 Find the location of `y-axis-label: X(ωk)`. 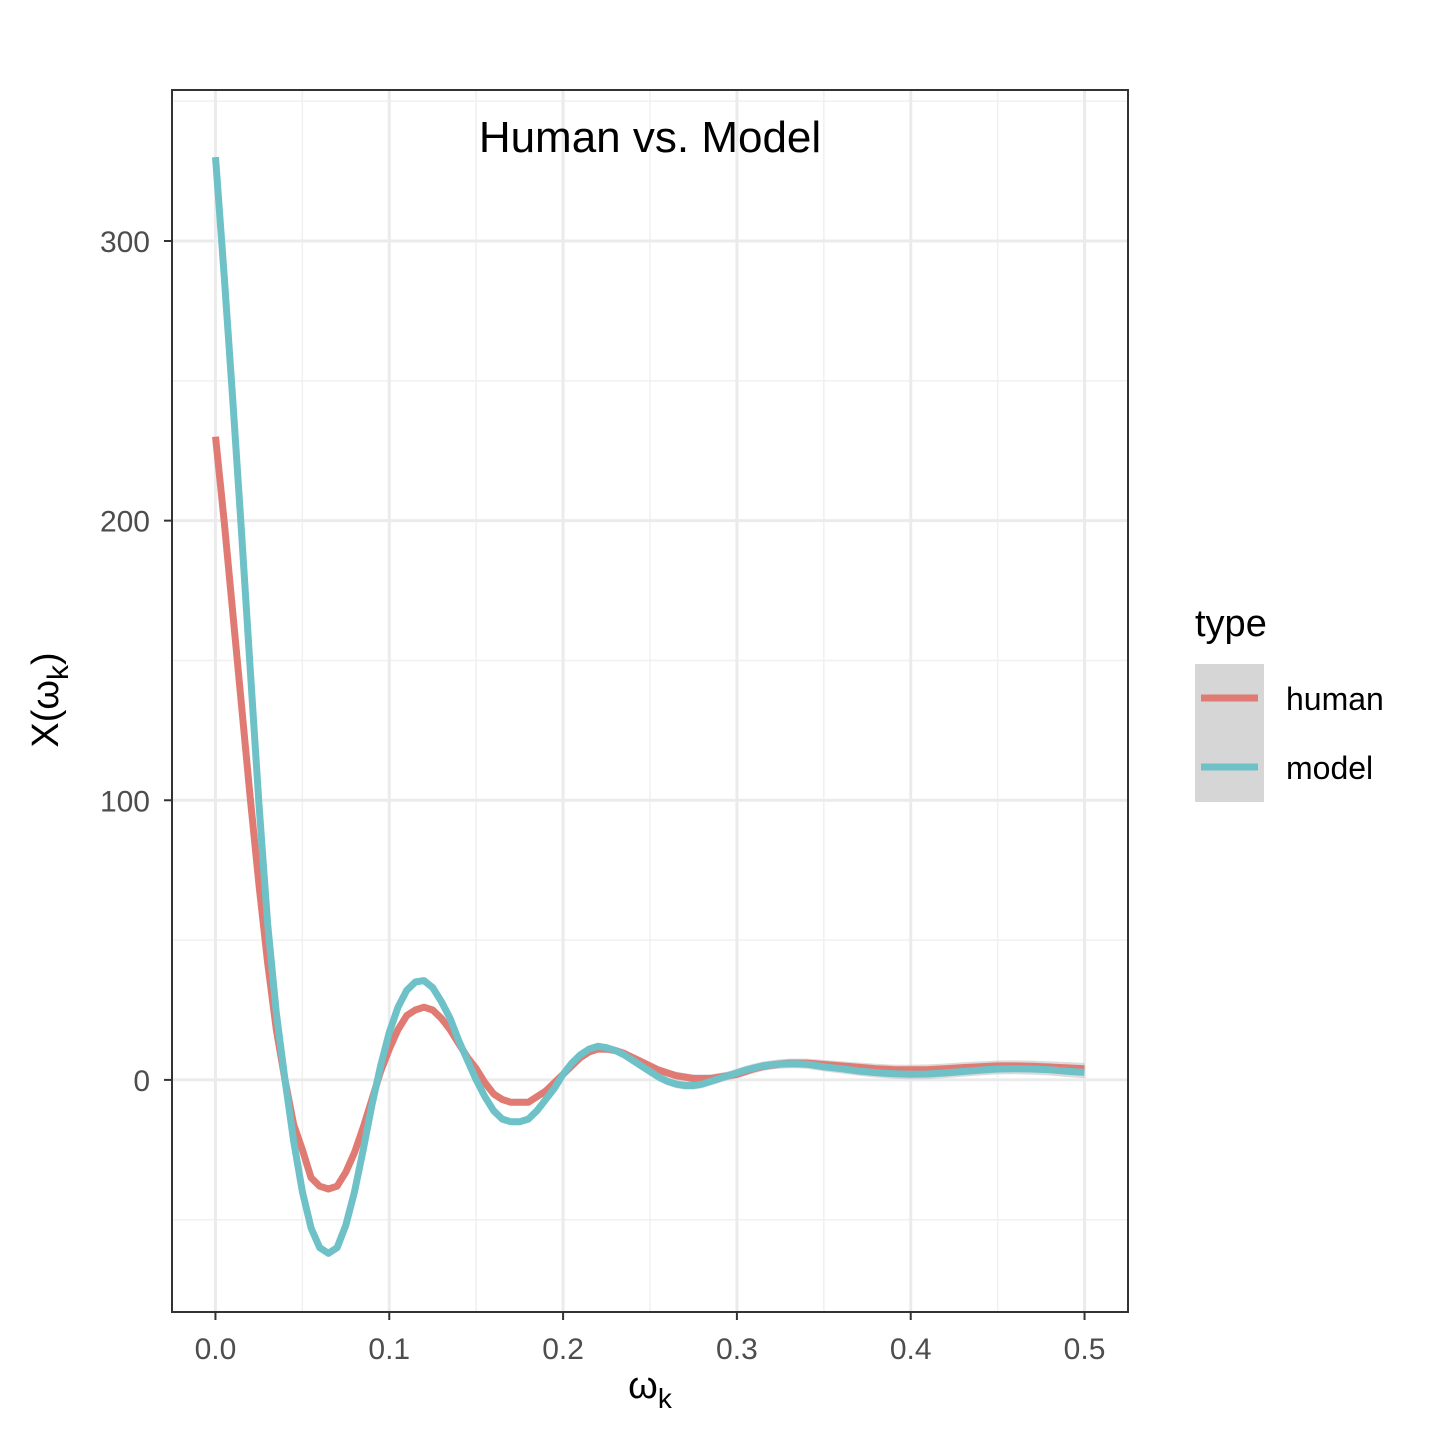

y-axis-label: X(ωk) is located at coordinates (50, 699).